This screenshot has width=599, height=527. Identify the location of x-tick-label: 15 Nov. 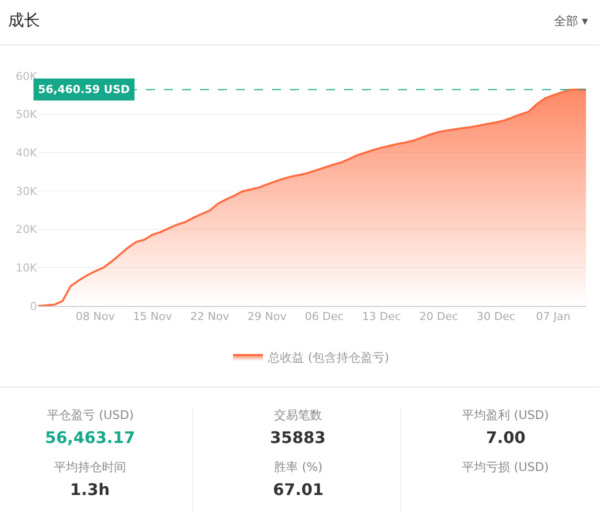
(152, 317).